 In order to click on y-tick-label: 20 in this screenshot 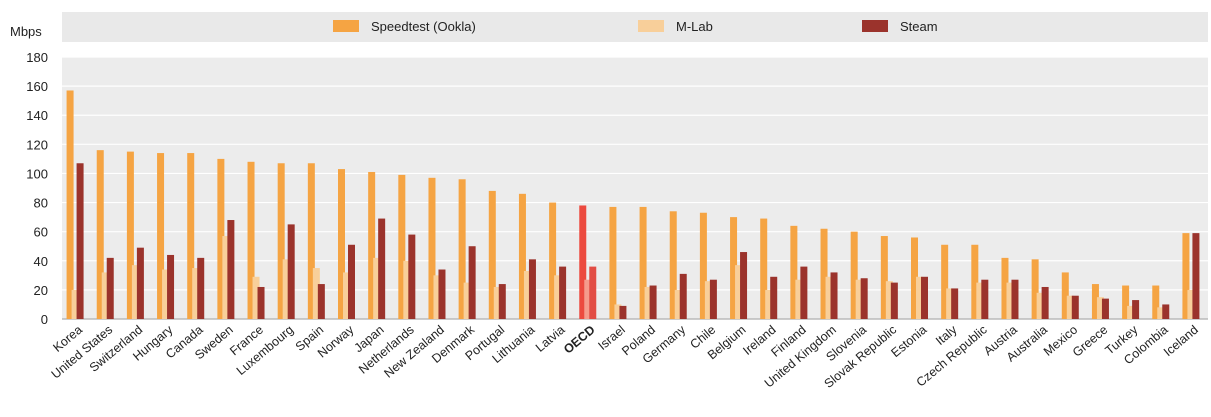, I will do `click(41, 290)`.